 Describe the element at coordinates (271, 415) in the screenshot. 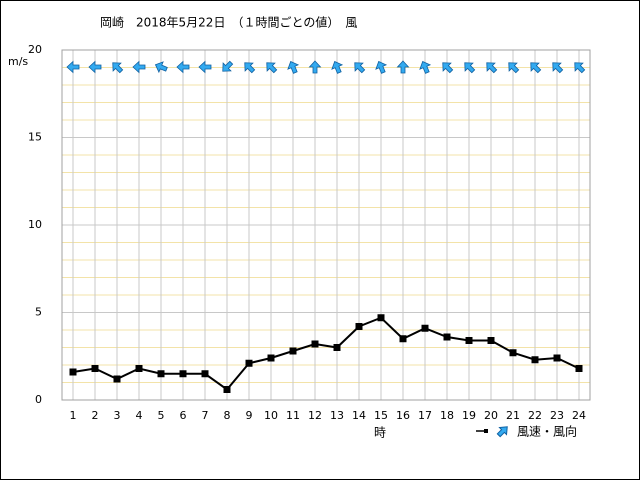

I see `x-tick-label: 10` at that location.